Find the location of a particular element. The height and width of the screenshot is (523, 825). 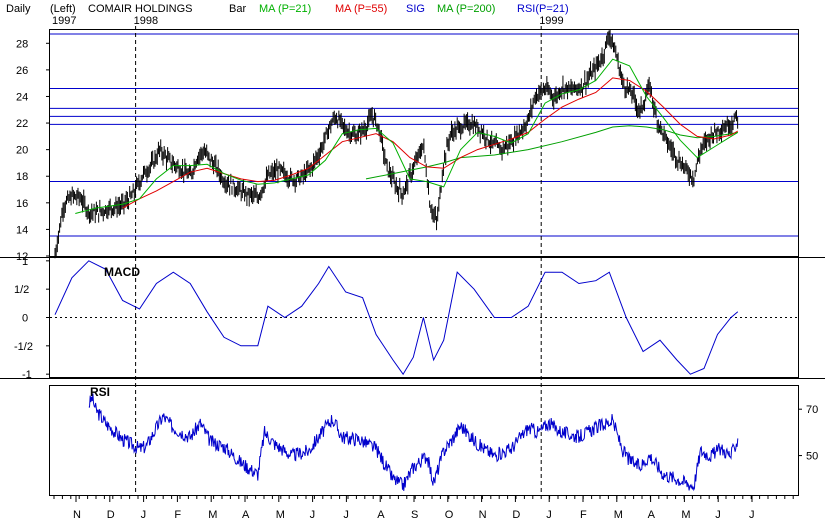

x-month-label: S is located at coordinates (414, 515).